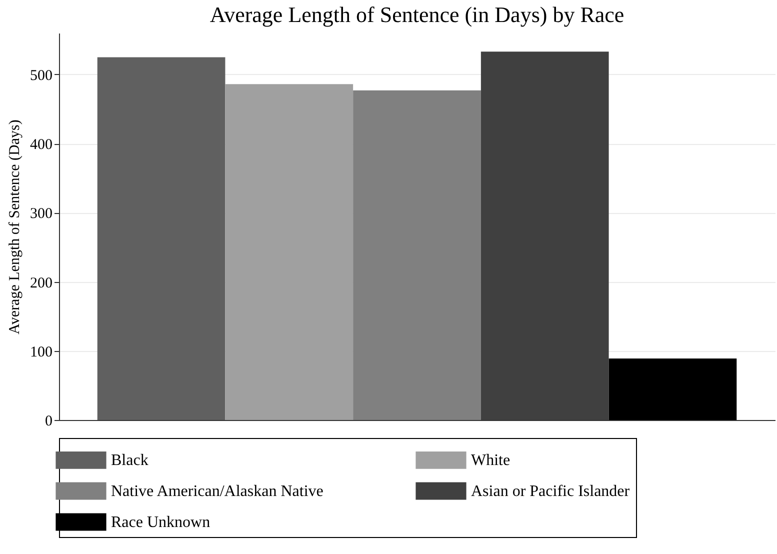  What do you see at coordinates (41, 352) in the screenshot?
I see `y-tick-label: 100` at bounding box center [41, 352].